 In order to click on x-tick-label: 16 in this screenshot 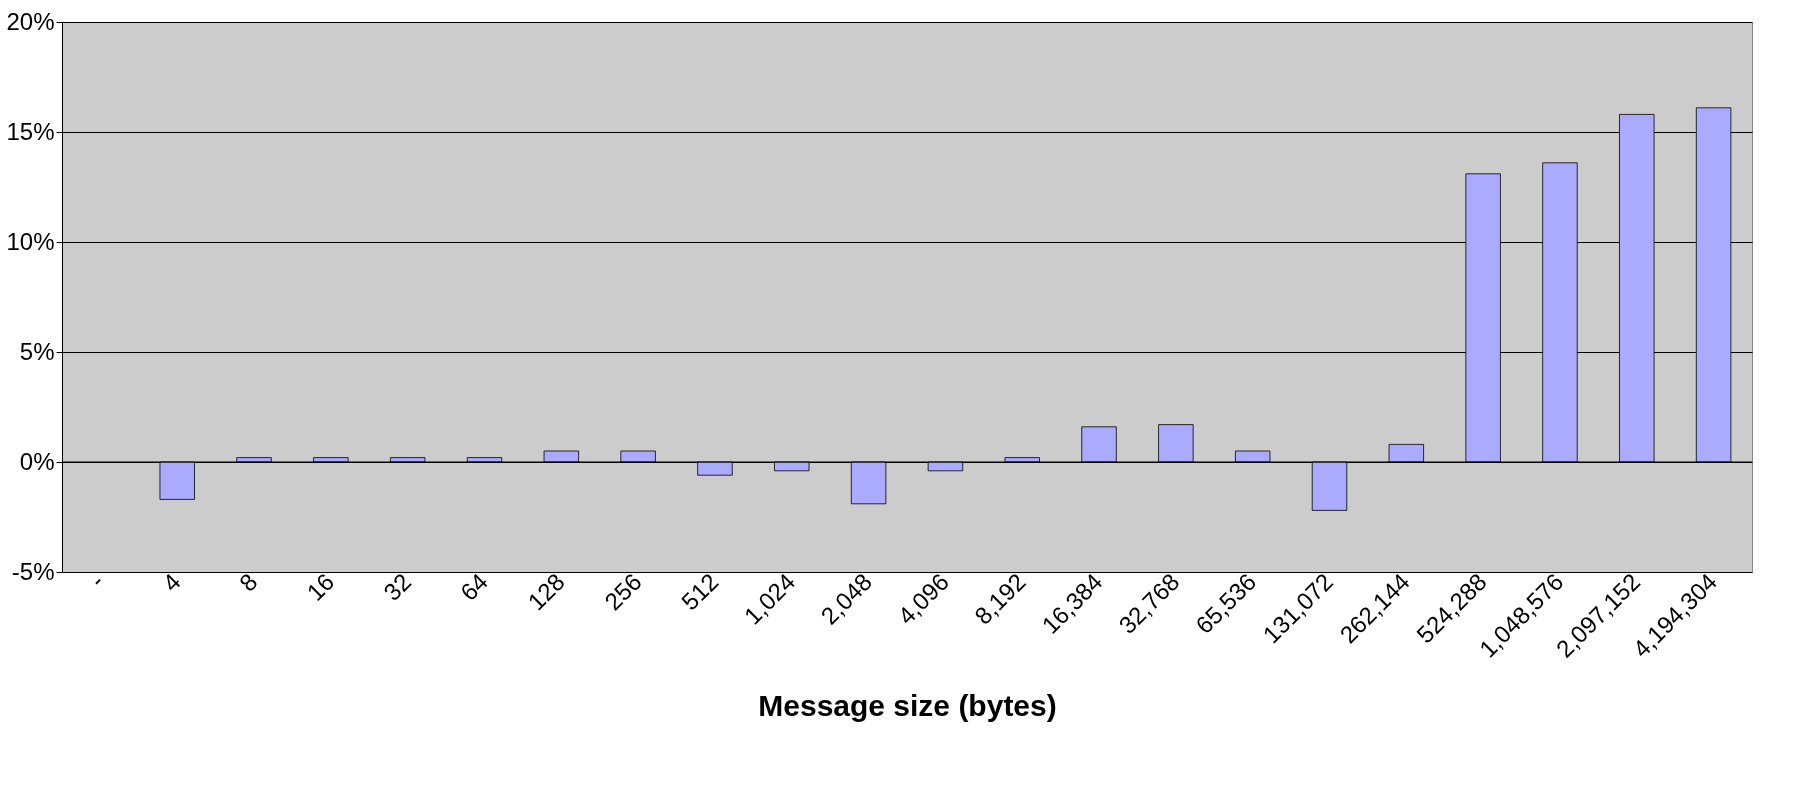, I will do `click(320, 586)`.